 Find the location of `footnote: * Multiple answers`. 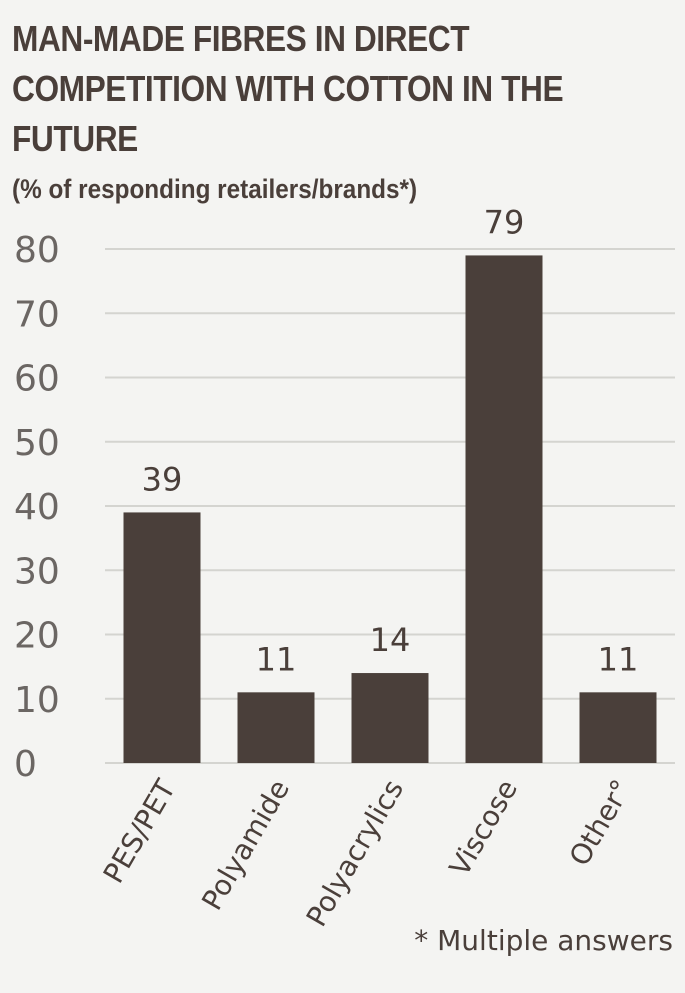

footnote: * Multiple answers is located at coordinates (543, 940).